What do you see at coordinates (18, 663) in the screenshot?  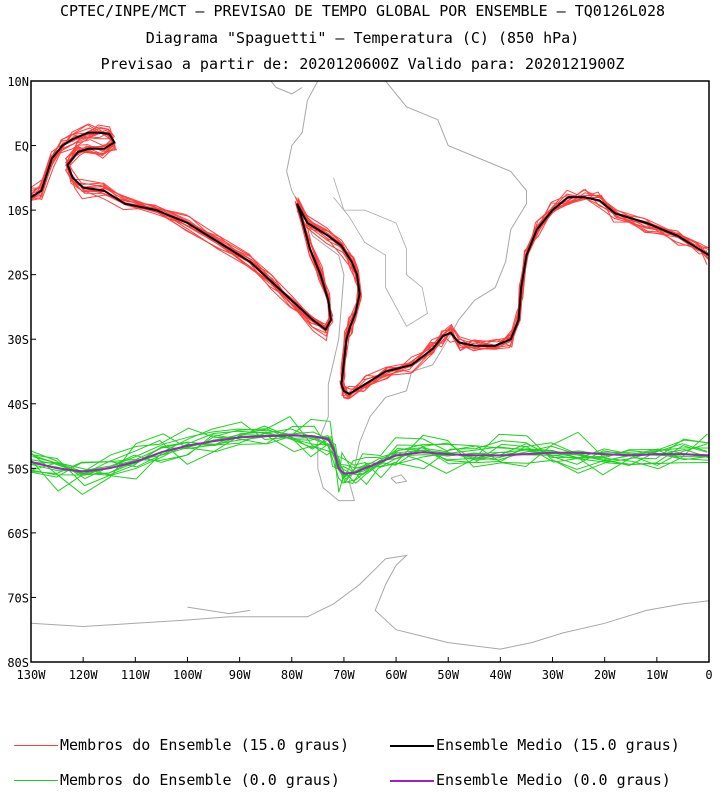 I see `y-tick-label: 80S` at bounding box center [18, 663].